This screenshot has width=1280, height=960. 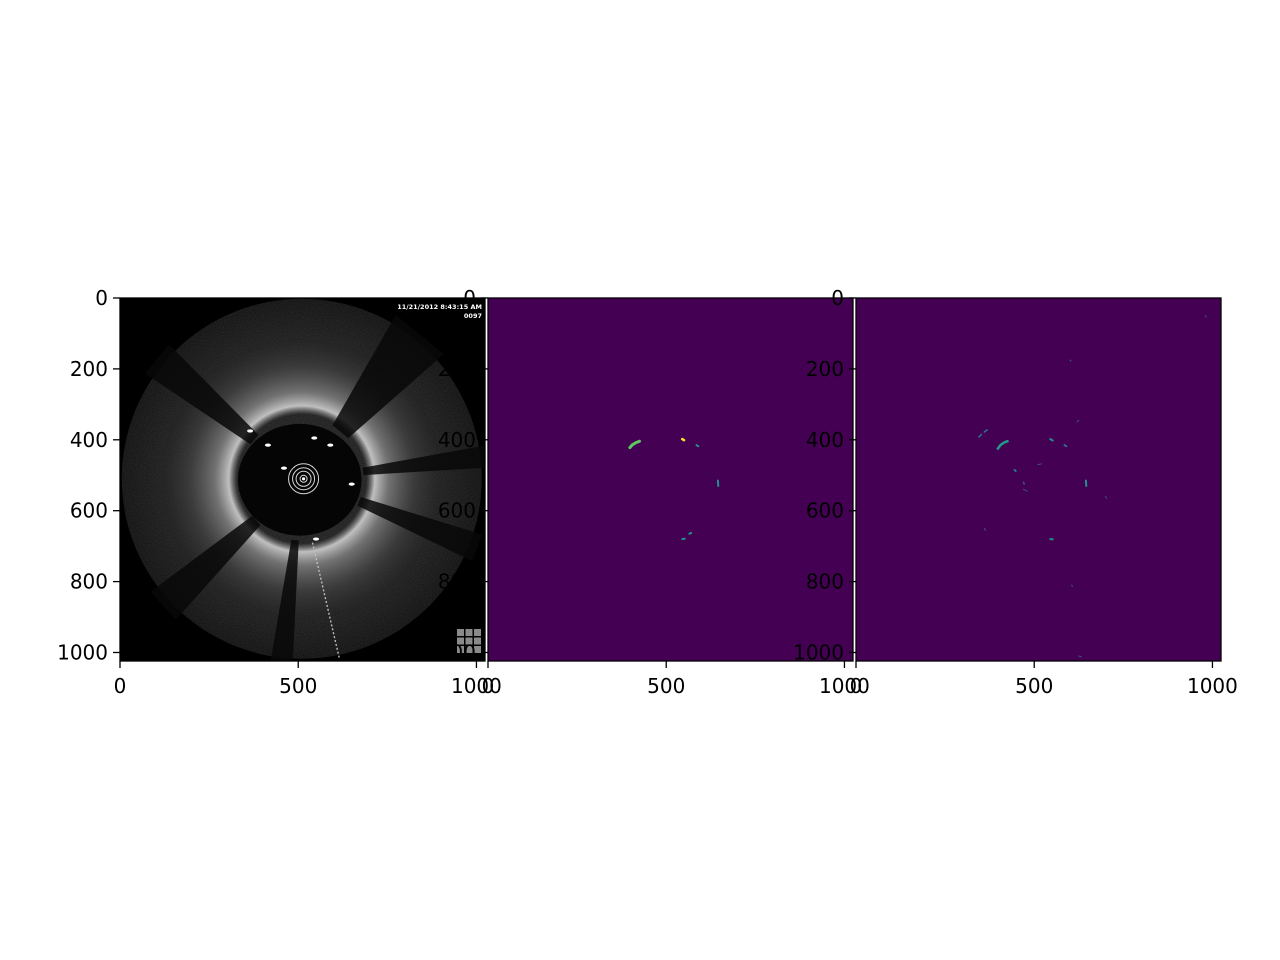 I want to click on oct-frame-number: 0097, so click(x=473, y=316).